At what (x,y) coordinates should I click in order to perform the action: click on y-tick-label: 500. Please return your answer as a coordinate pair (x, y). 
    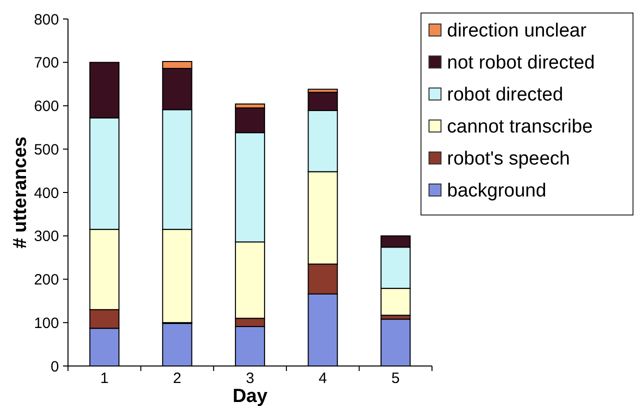
    Looking at the image, I should click on (46, 149).